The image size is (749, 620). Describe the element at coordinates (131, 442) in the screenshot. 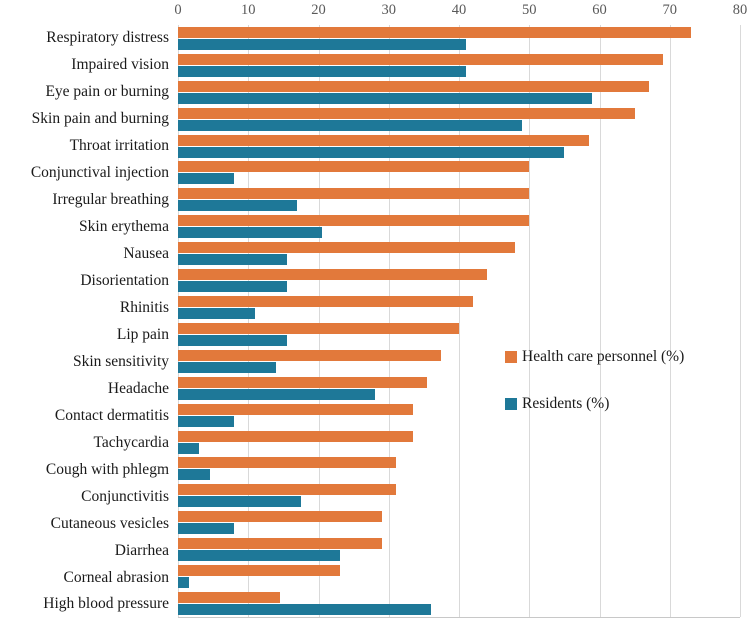

I see `category-label: Tachycardia` at that location.